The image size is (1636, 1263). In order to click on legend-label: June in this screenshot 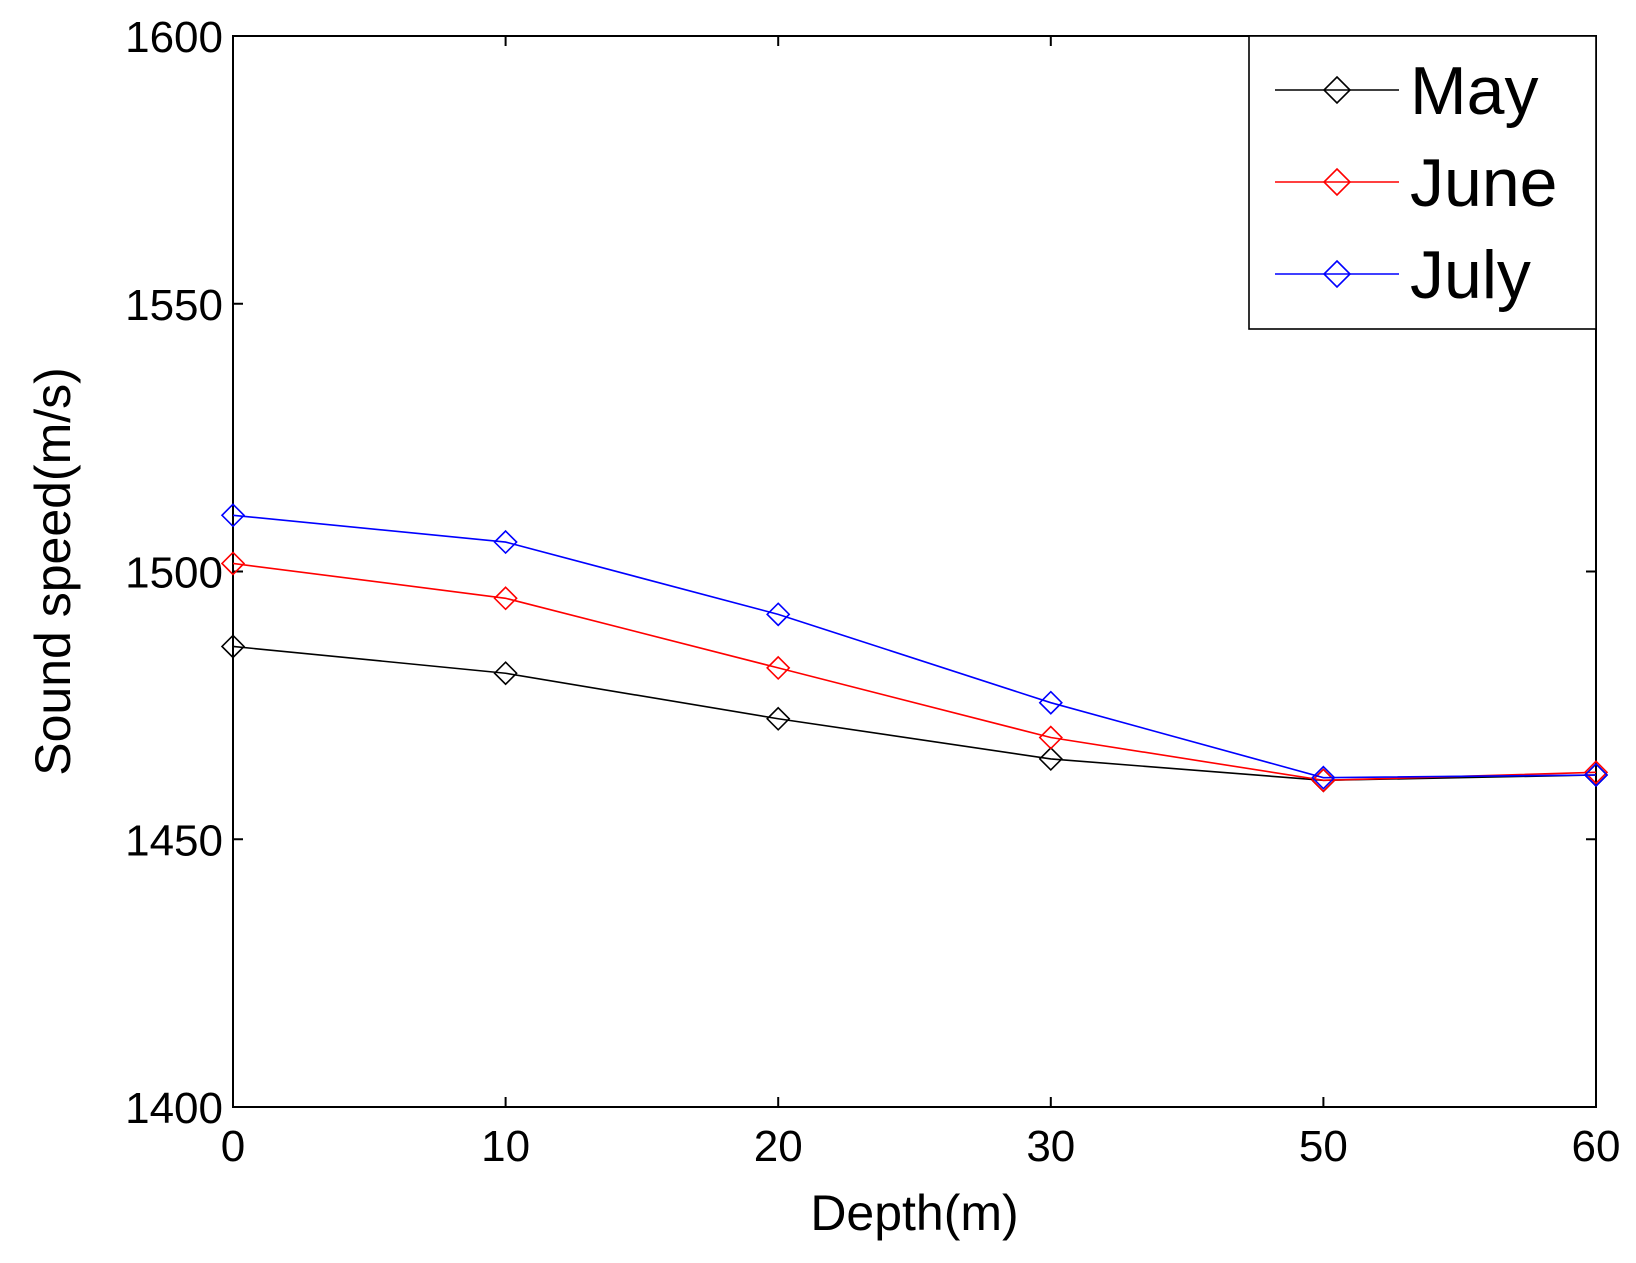, I will do `click(1483, 183)`.